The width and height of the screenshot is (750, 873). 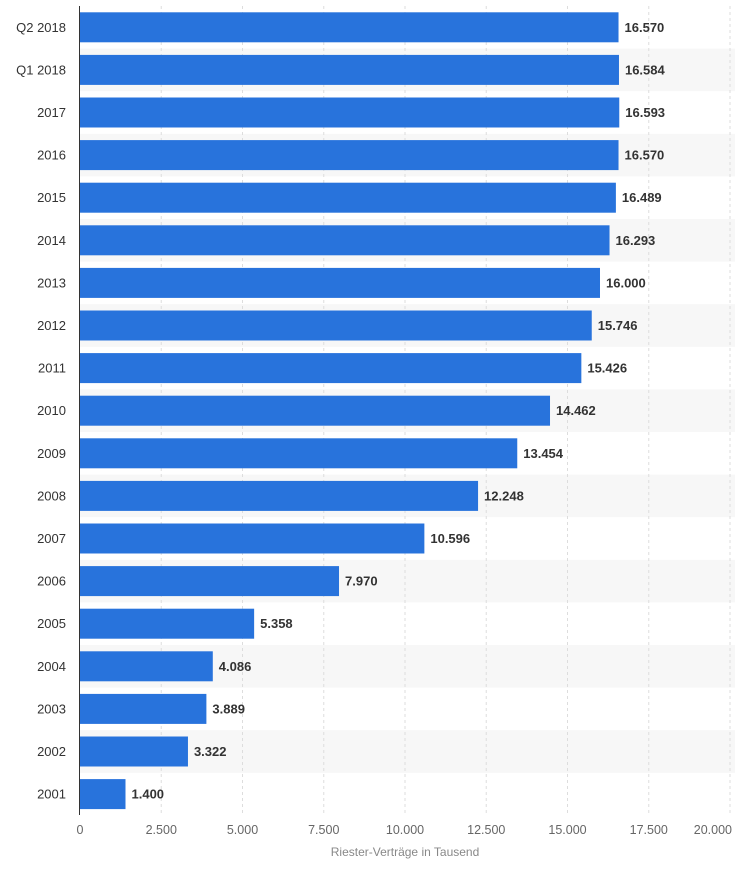 What do you see at coordinates (276, 623) in the screenshot?
I see `value-label: 5.358` at bounding box center [276, 623].